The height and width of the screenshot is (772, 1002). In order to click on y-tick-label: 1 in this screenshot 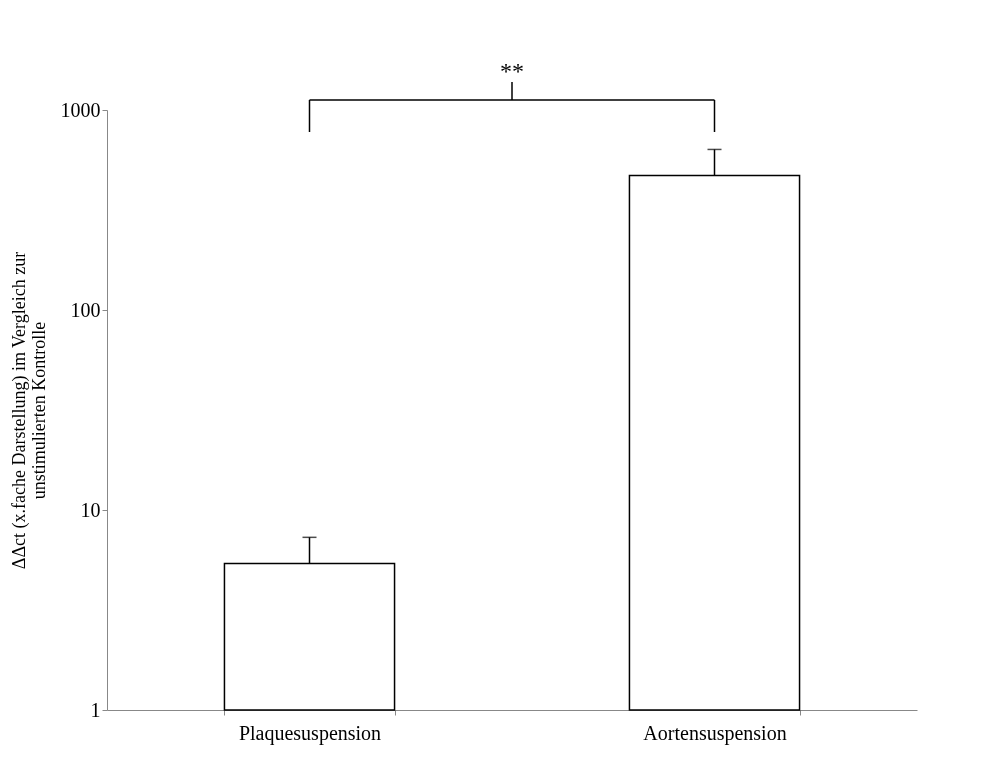, I will do `click(95, 709)`.